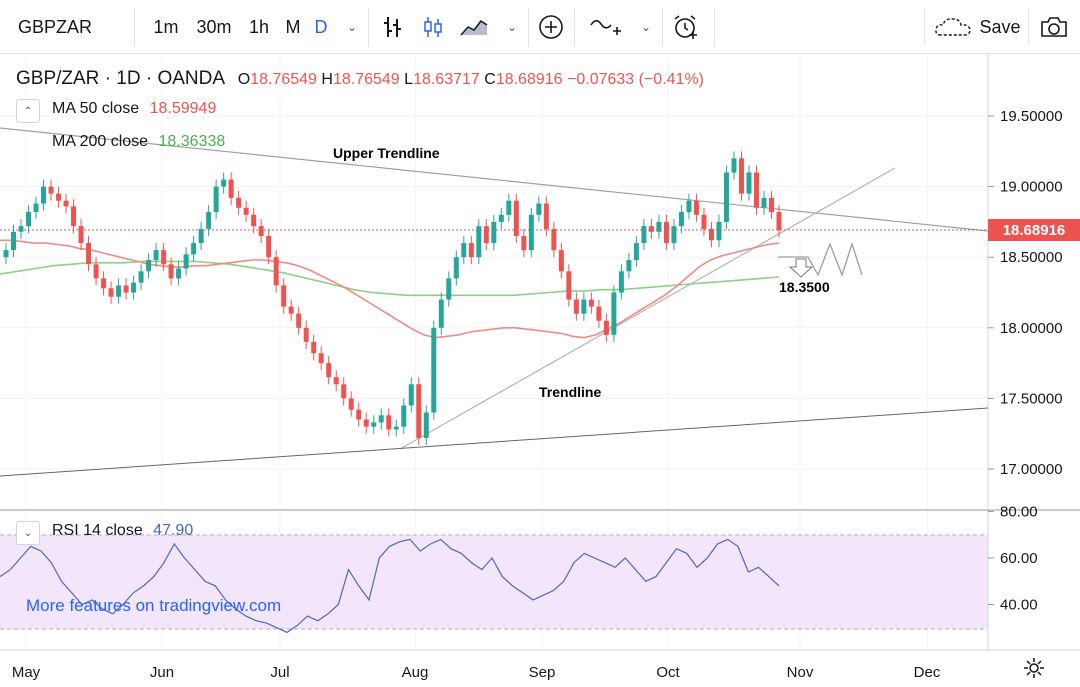 The width and height of the screenshot is (1080, 687). Describe the element at coordinates (166, 26) in the screenshot. I see `interval-1m: 1m` at that location.